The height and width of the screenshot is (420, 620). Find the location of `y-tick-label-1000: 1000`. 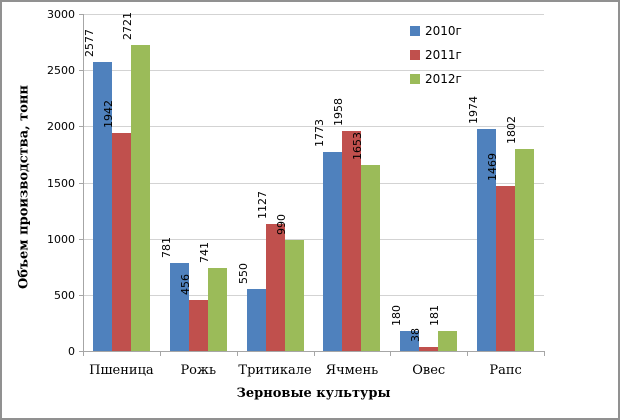

y-tick-label-1000: 1000 is located at coordinates (61, 239).